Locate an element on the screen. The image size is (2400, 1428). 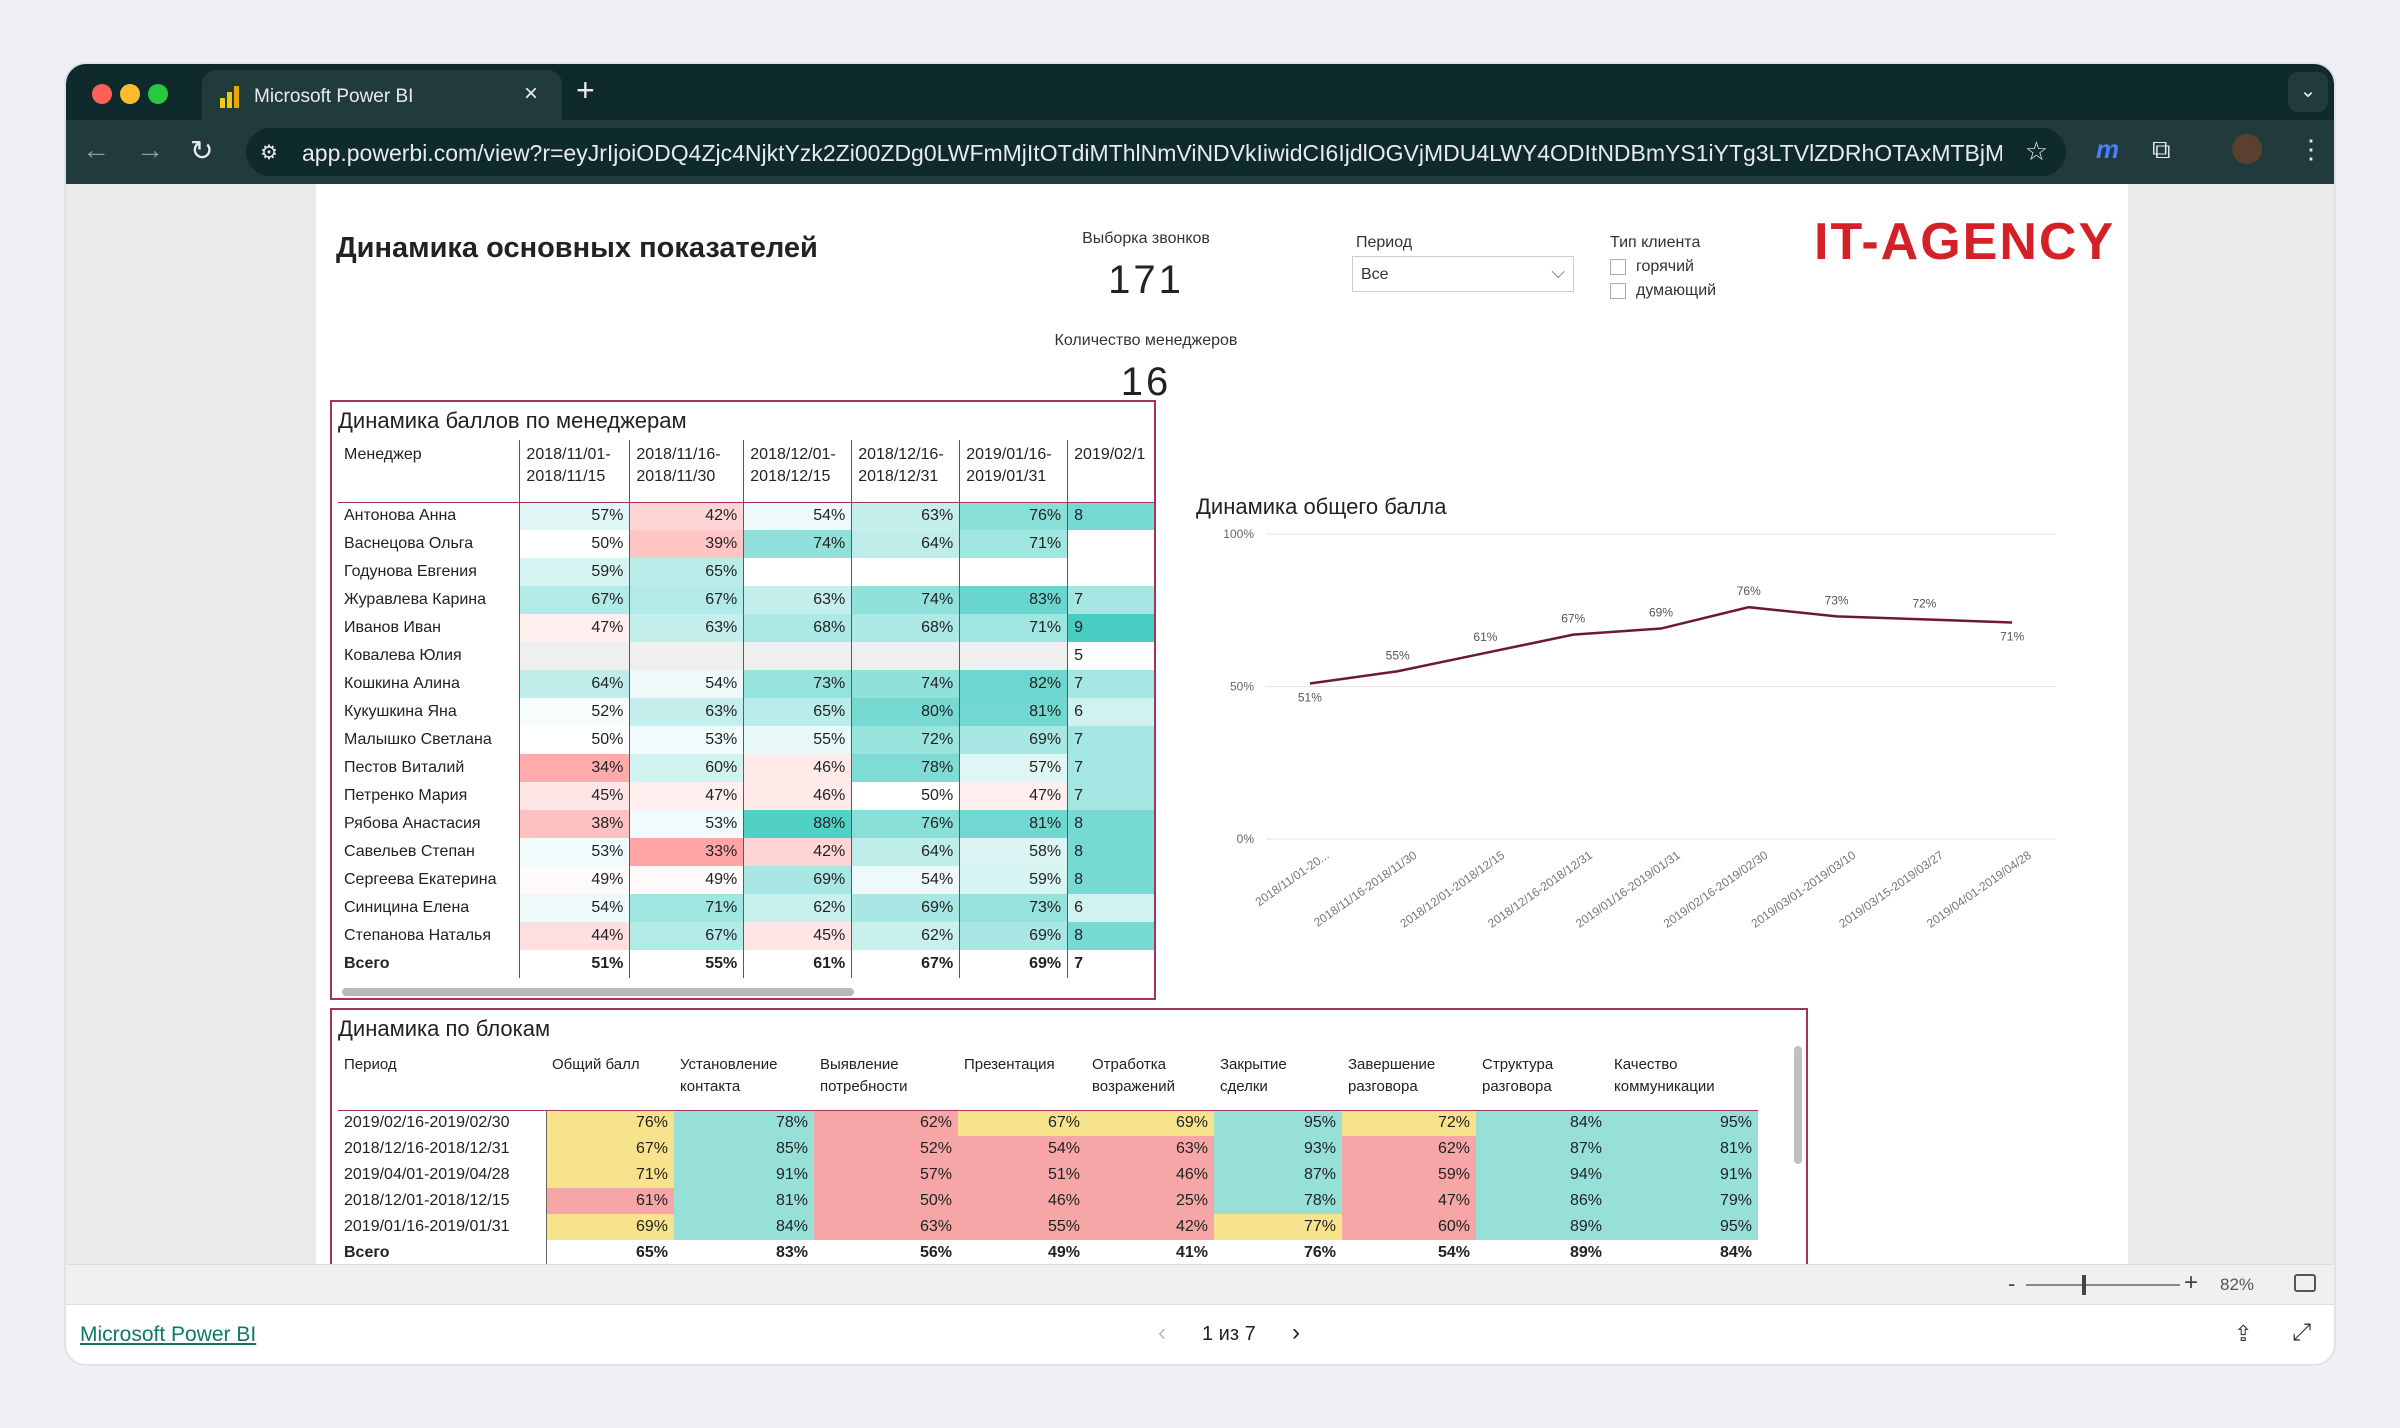
vertical-scrollbar is located at coordinates (1798, 1105).